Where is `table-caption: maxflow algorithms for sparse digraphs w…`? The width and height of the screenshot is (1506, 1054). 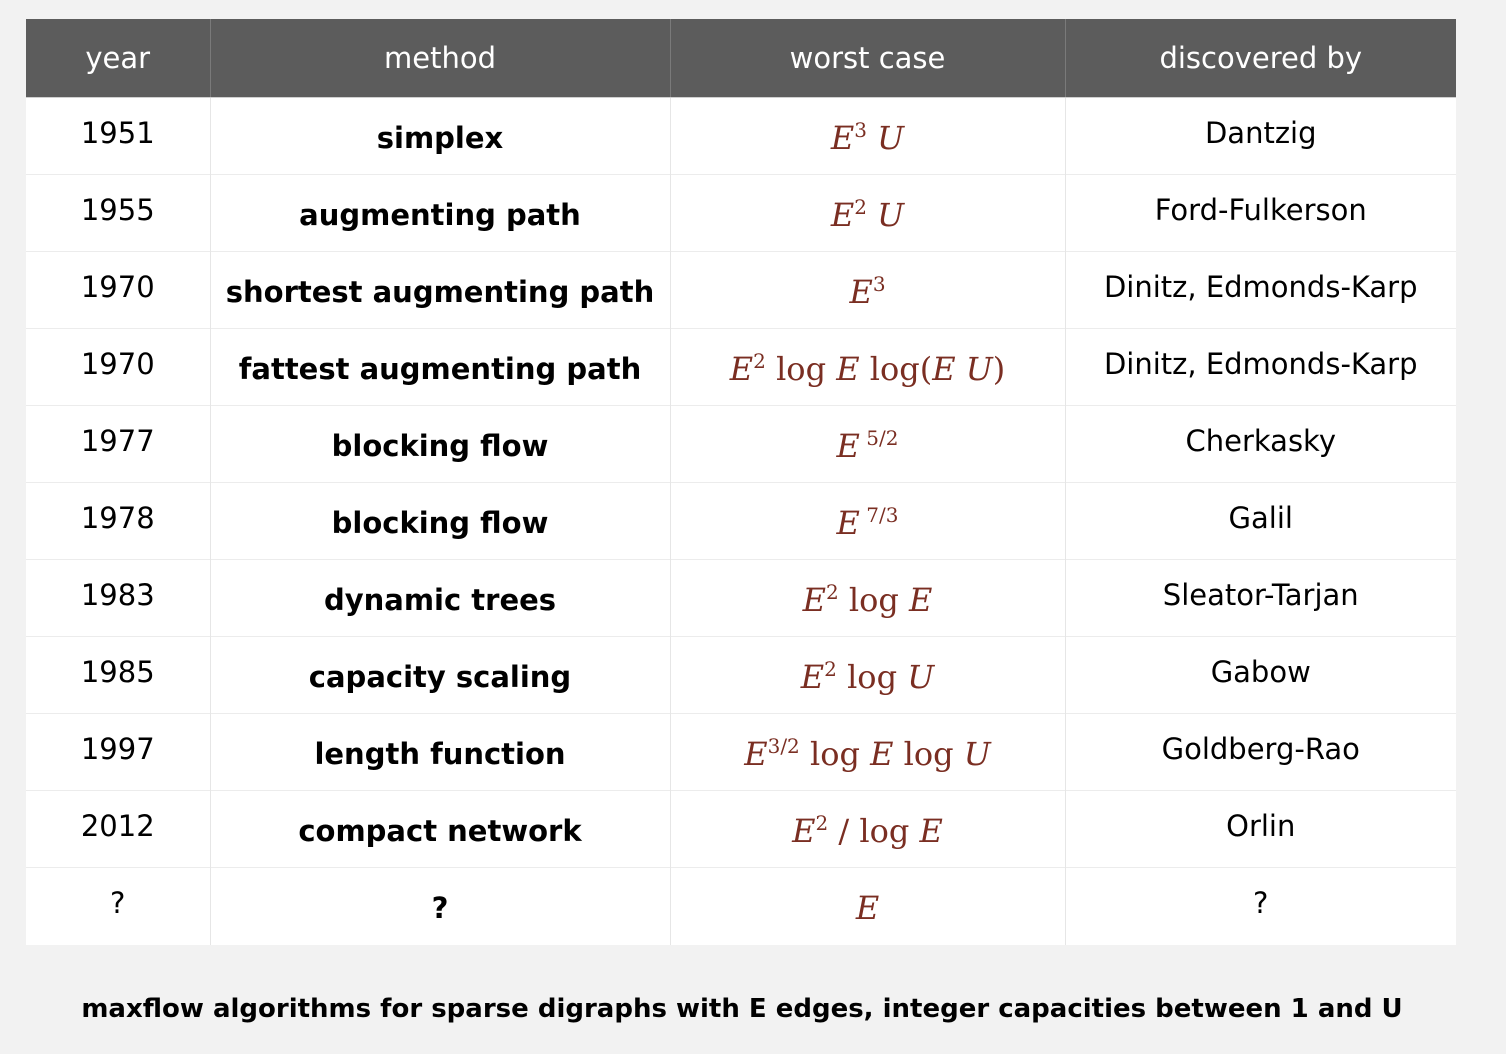
table-caption: maxflow algorithms for sparse digraphs w… is located at coordinates (742, 1009).